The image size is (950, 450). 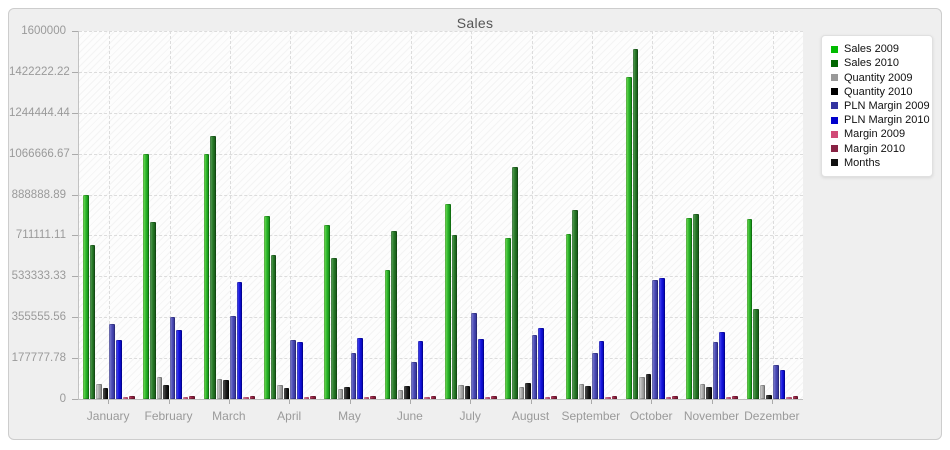 What do you see at coordinates (461, 392) in the screenshot?
I see `bar-quantity-2009-july` at bounding box center [461, 392].